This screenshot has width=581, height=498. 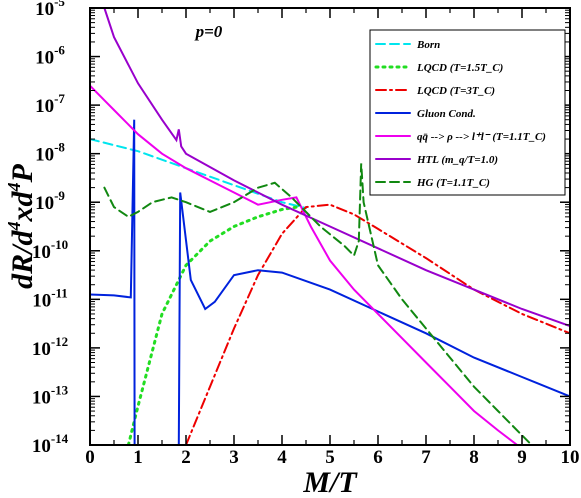 What do you see at coordinates (138, 457) in the screenshot?
I see `x-tick-label: 1` at bounding box center [138, 457].